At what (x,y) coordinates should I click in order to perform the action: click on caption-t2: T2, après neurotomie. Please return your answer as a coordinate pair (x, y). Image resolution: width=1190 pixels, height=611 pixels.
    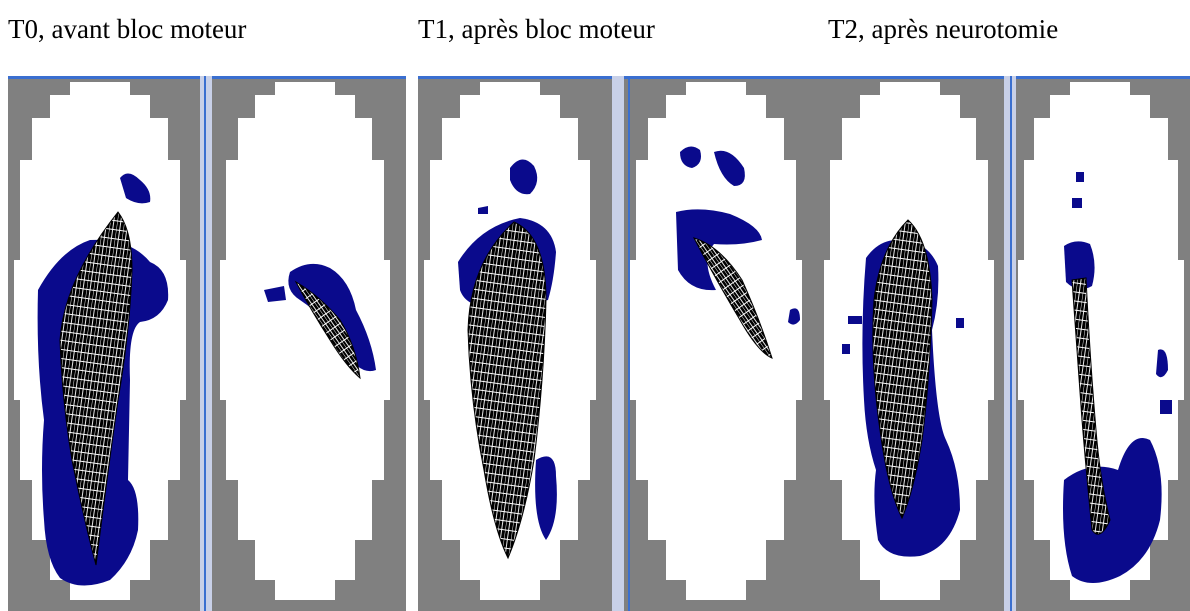
    Looking at the image, I should click on (943, 29).